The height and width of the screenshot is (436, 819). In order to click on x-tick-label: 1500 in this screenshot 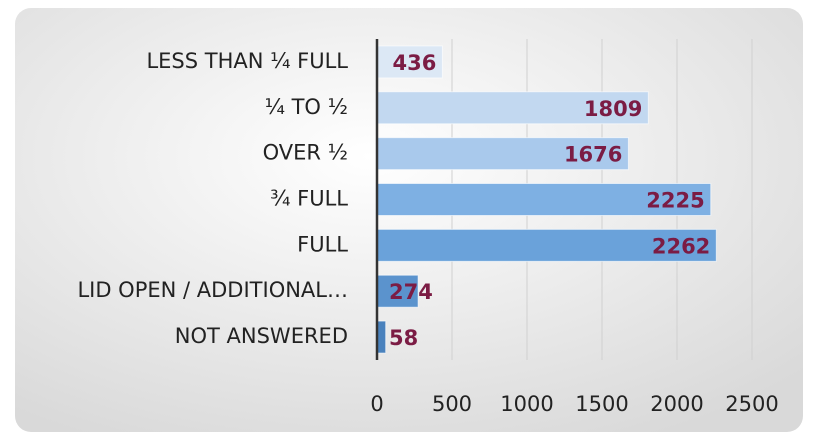, I will do `click(601, 404)`.